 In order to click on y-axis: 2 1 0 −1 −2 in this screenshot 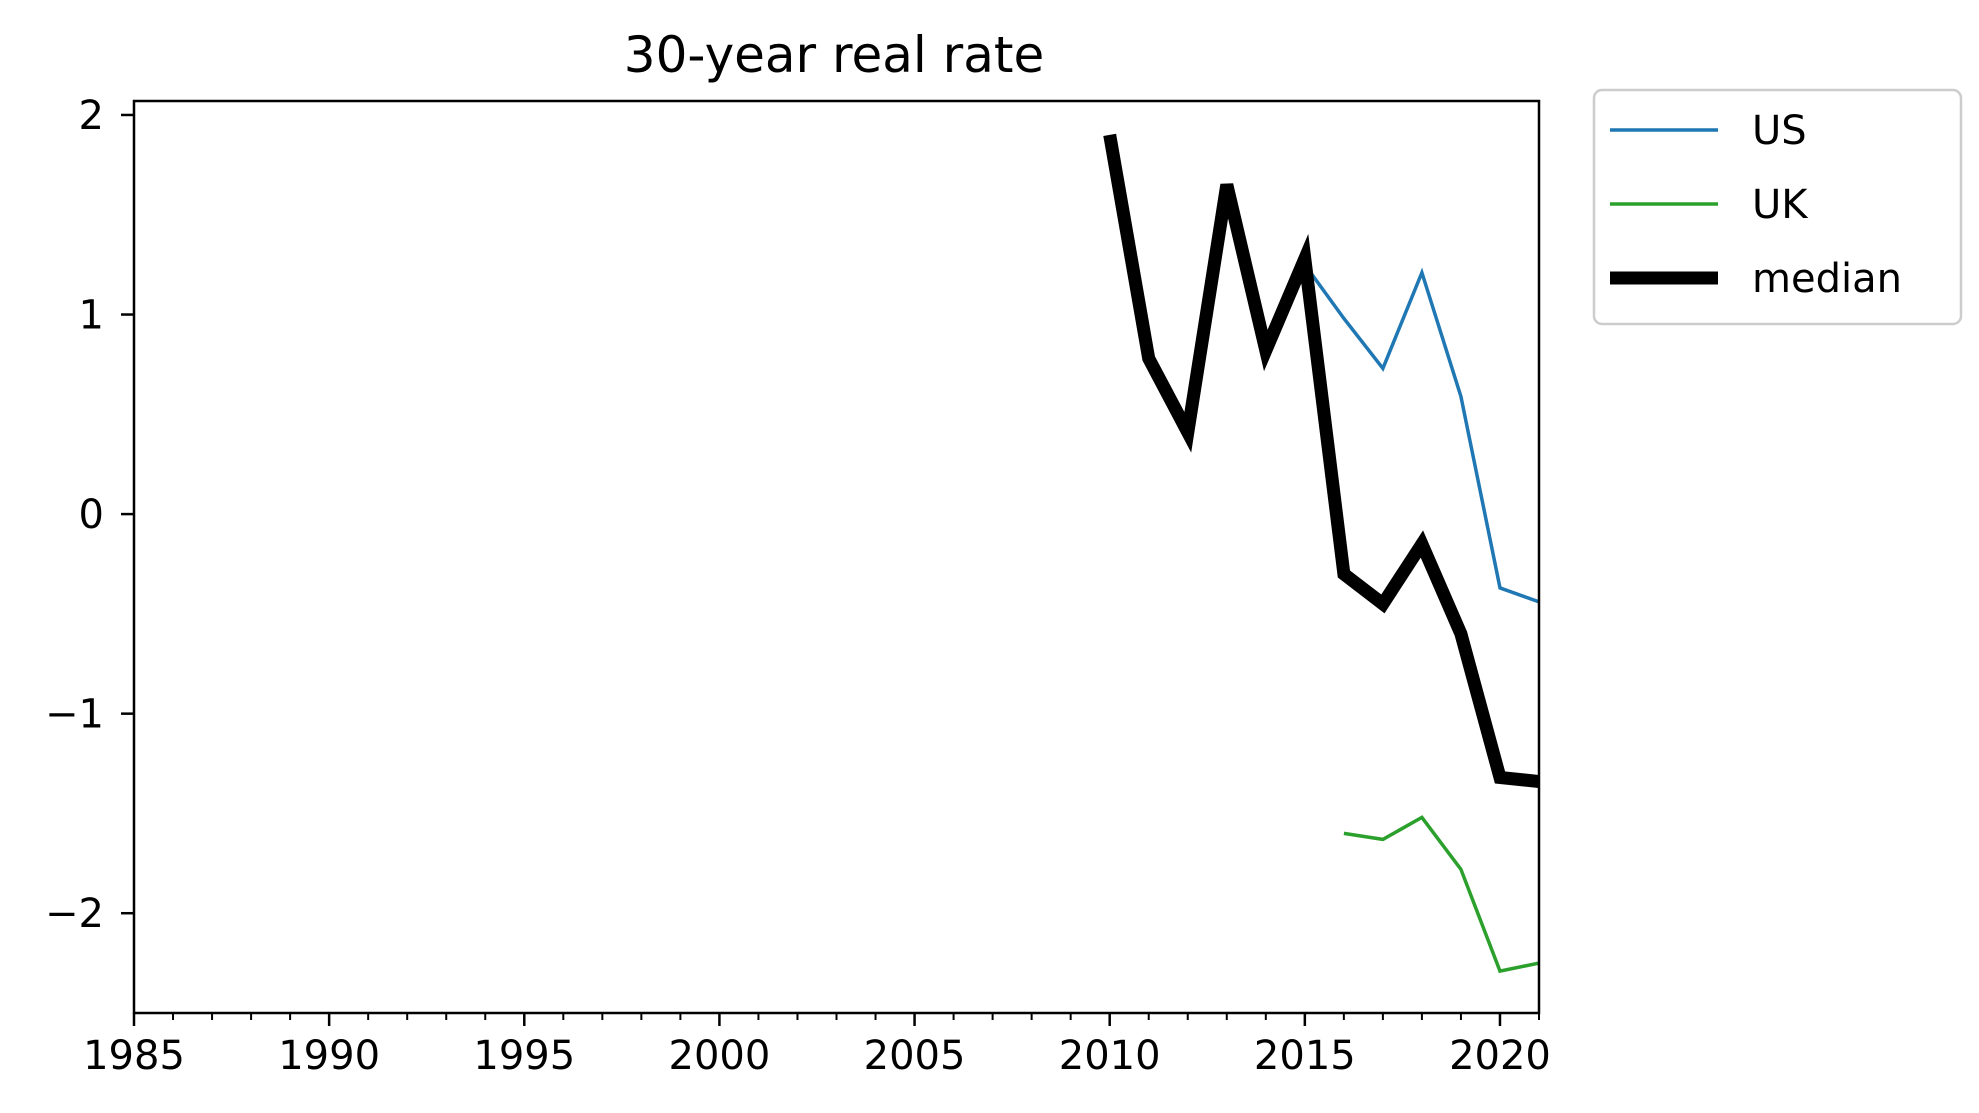, I will do `click(89, 515)`.